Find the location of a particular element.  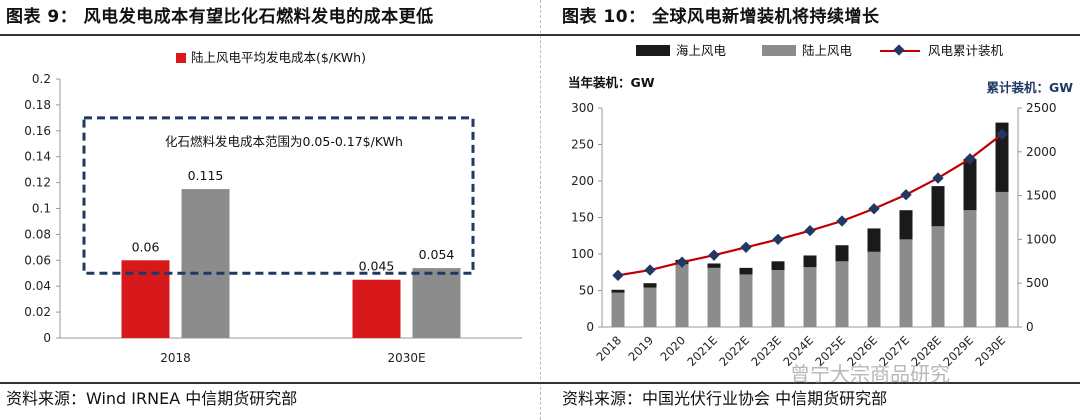

legend-label-onshore: 陆上风电 is located at coordinates (827, 50).